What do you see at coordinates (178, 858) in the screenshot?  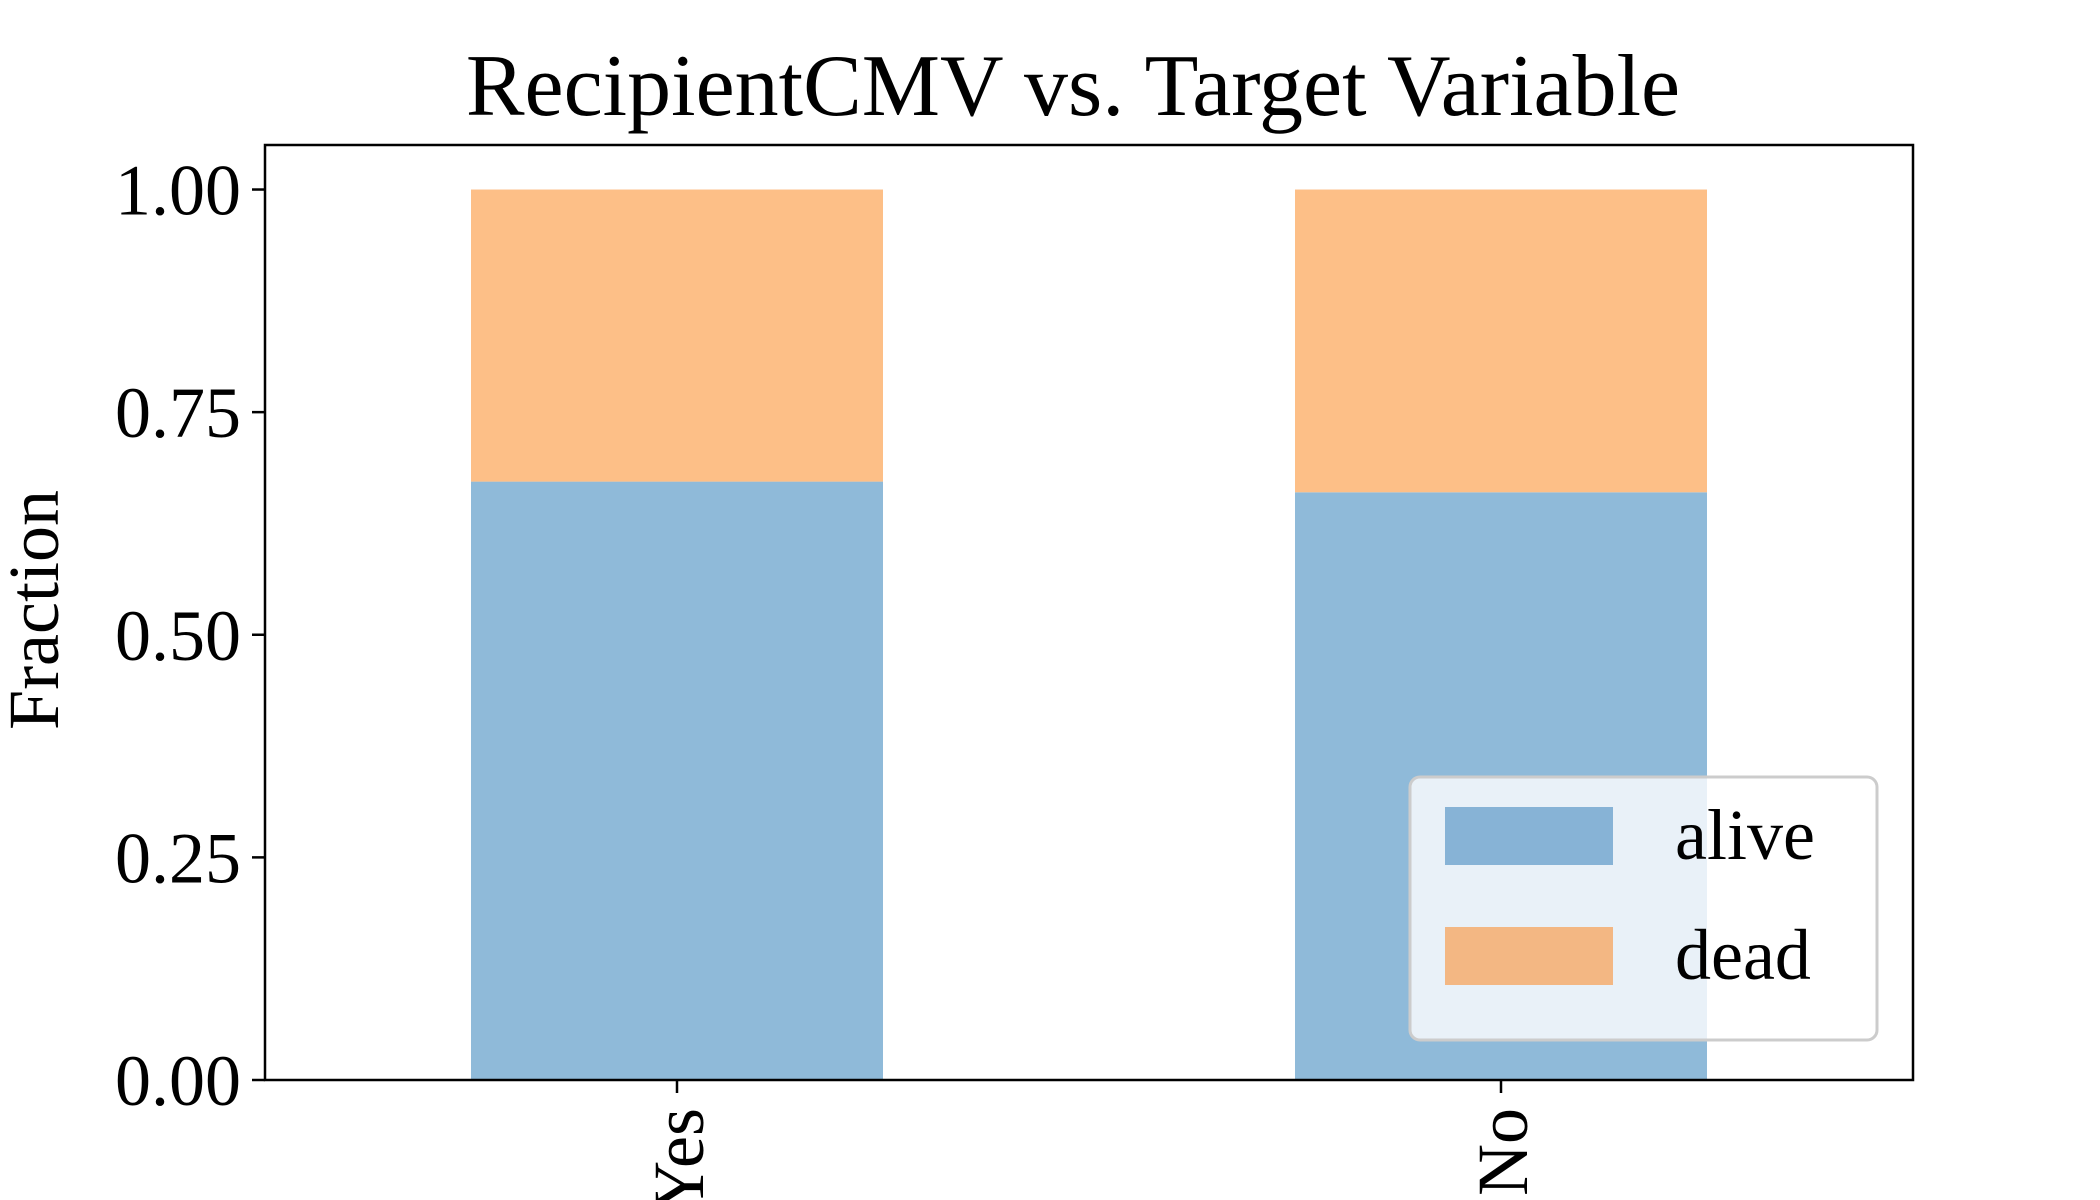 I see `y-tick-label: 0.25` at bounding box center [178, 858].